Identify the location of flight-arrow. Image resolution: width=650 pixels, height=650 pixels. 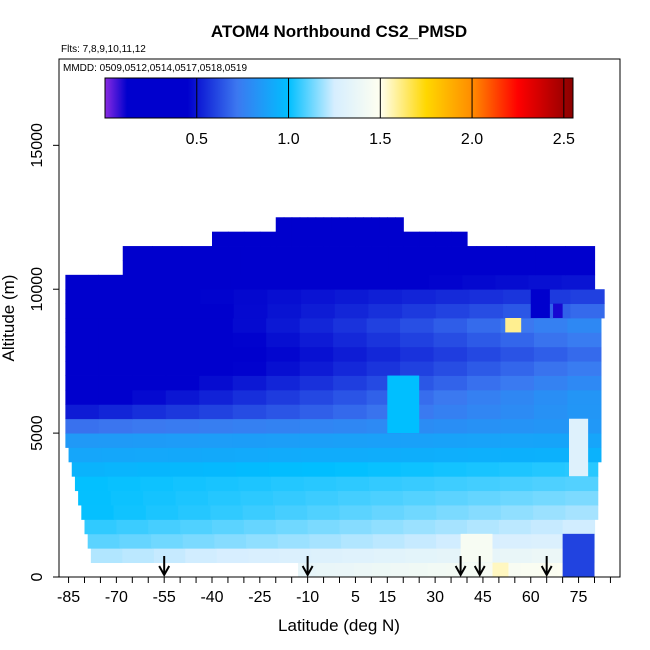
(307, 567).